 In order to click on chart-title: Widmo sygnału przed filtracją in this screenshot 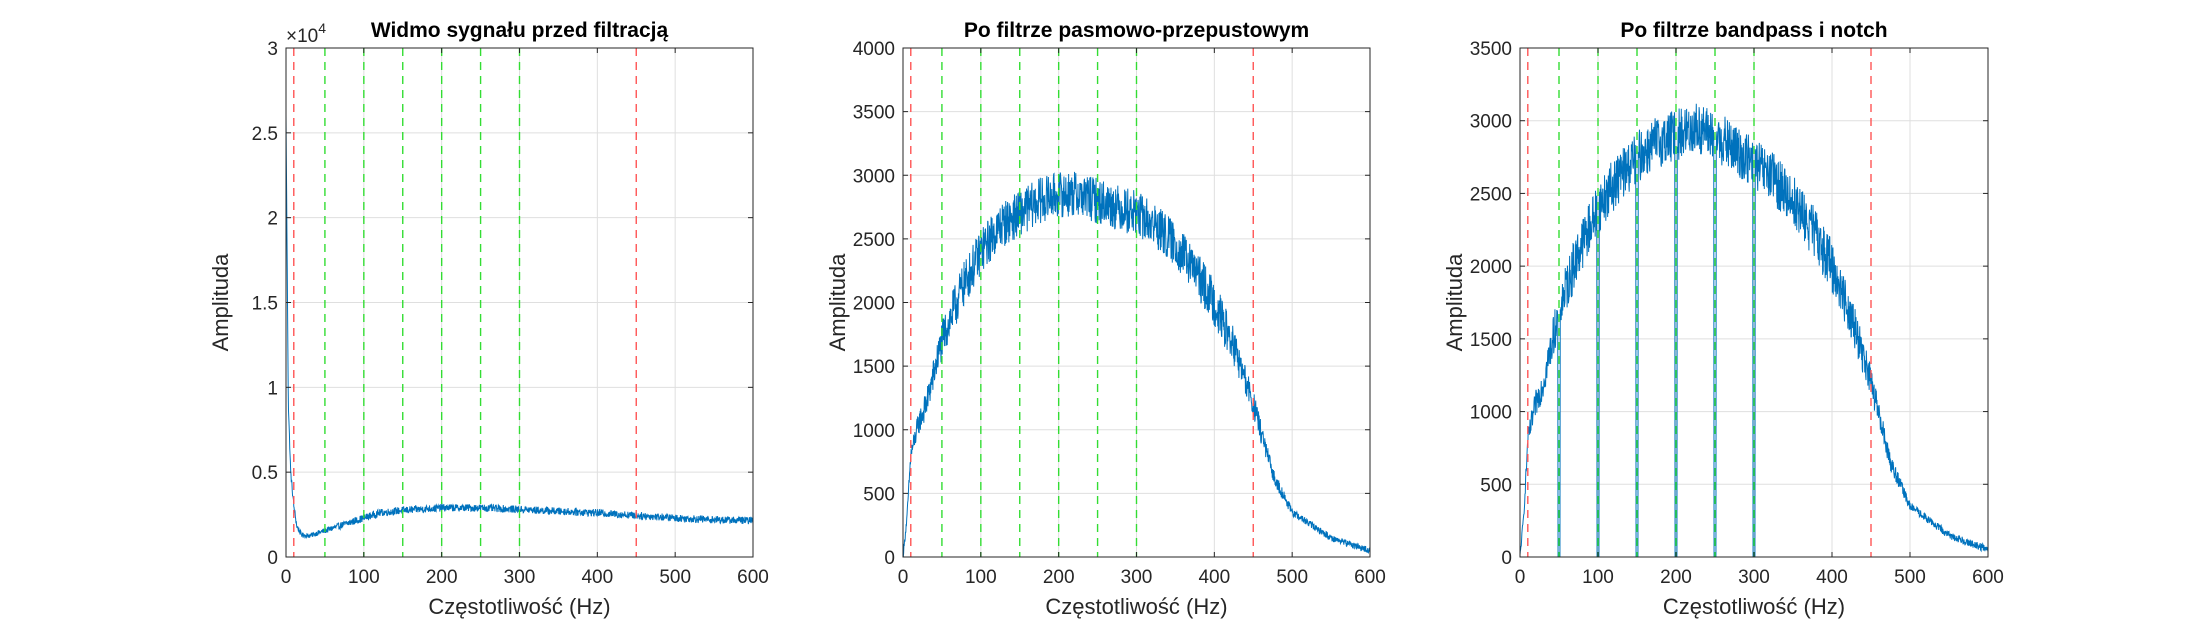, I will do `click(520, 30)`.